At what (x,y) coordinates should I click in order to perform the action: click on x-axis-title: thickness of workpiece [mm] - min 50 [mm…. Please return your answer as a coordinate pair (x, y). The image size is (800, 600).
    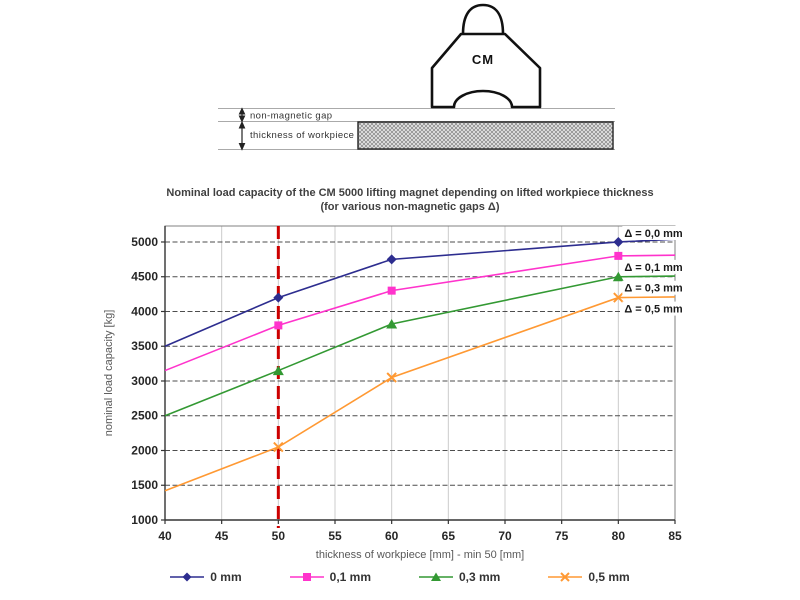
    Looking at the image, I should click on (420, 555).